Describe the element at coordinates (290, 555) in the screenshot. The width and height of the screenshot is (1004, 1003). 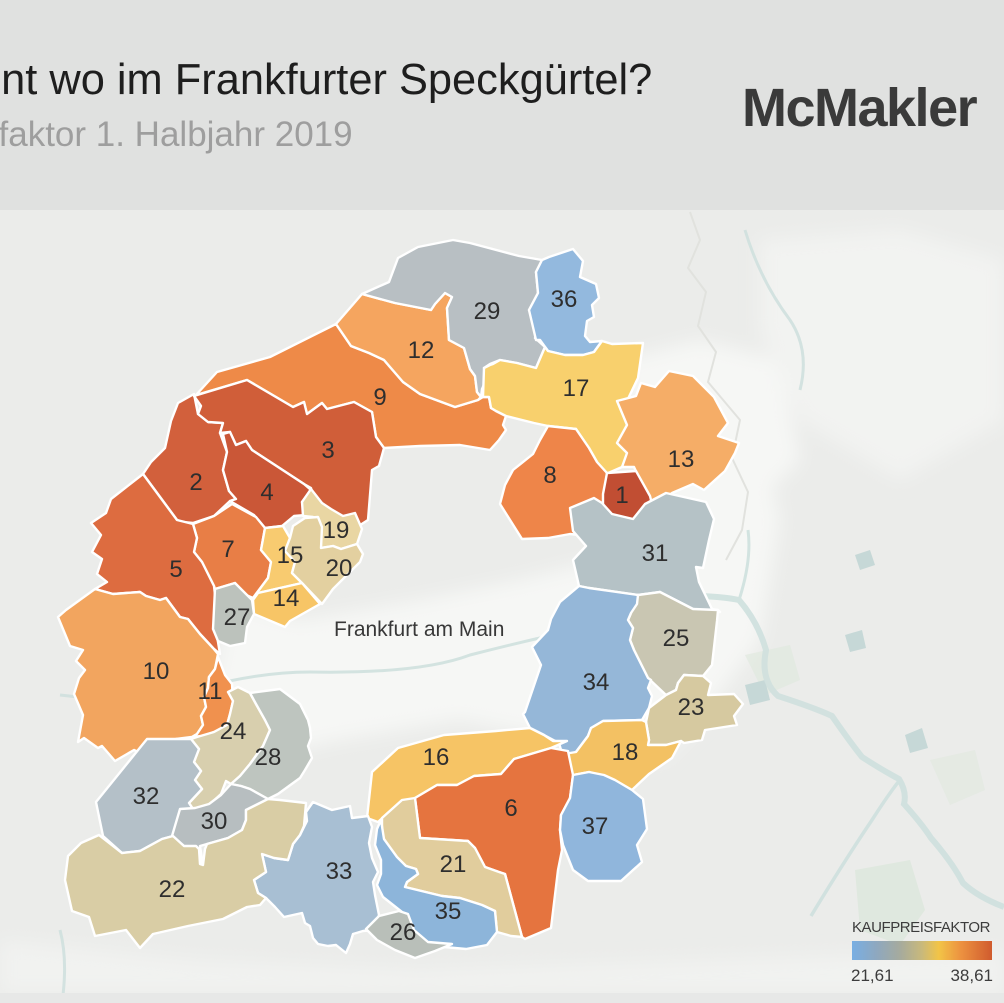
I see `svg-text: 15` at that location.